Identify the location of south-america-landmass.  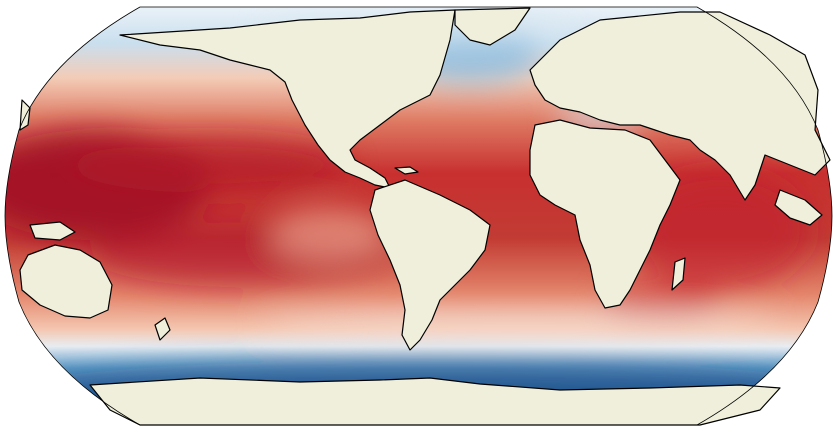
(430, 265).